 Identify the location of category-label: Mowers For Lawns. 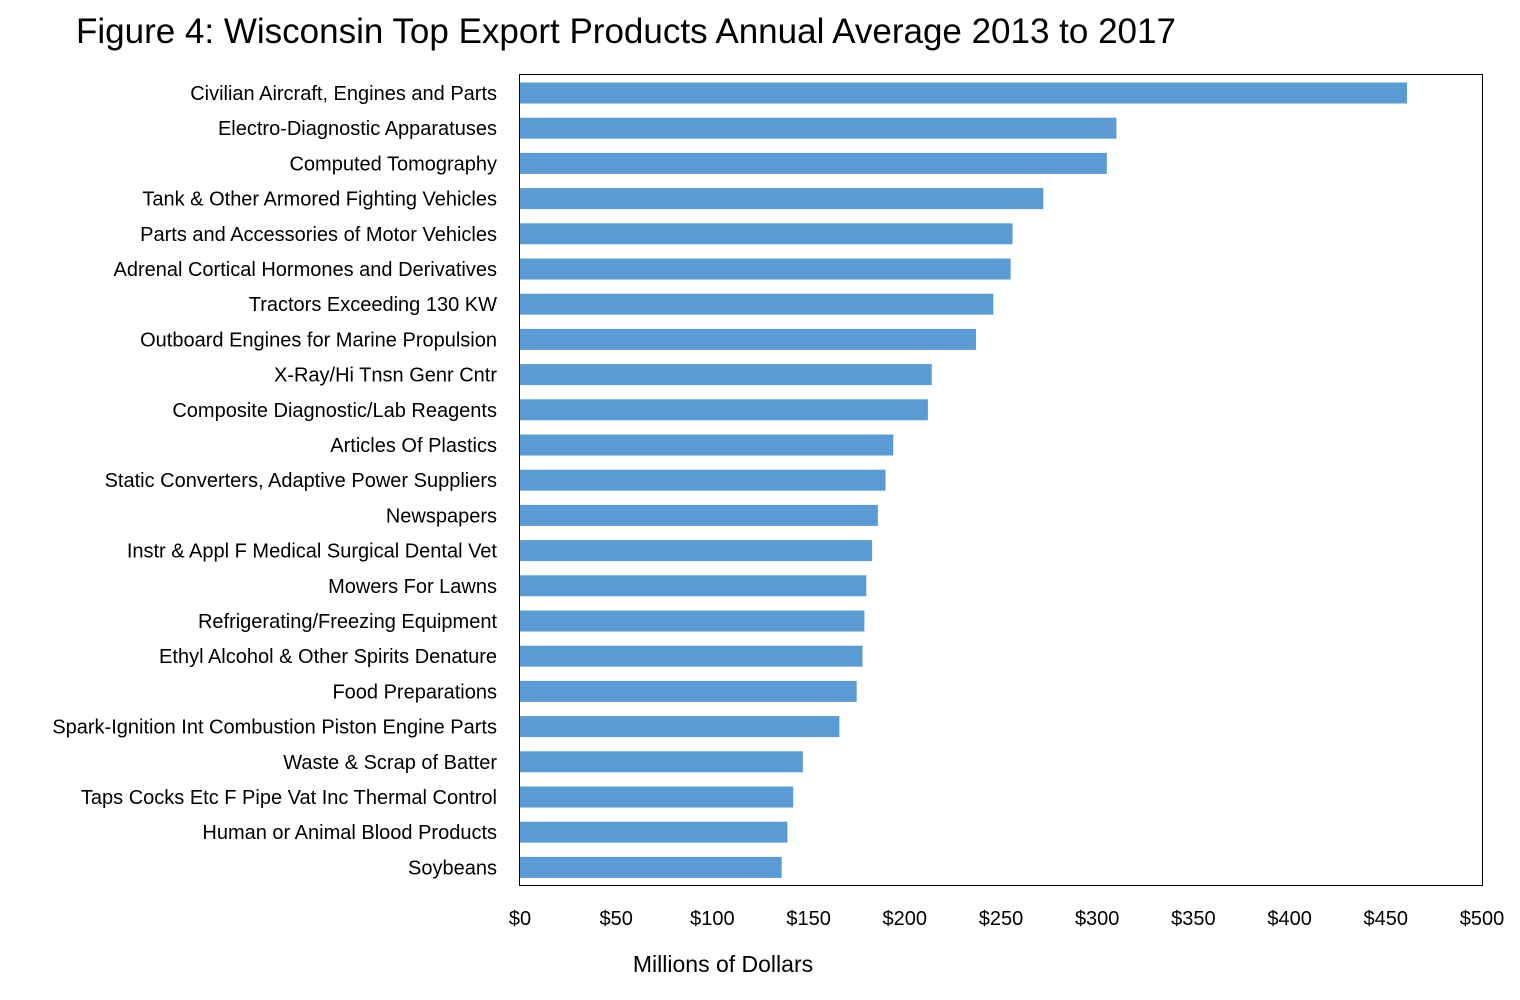
(412, 587).